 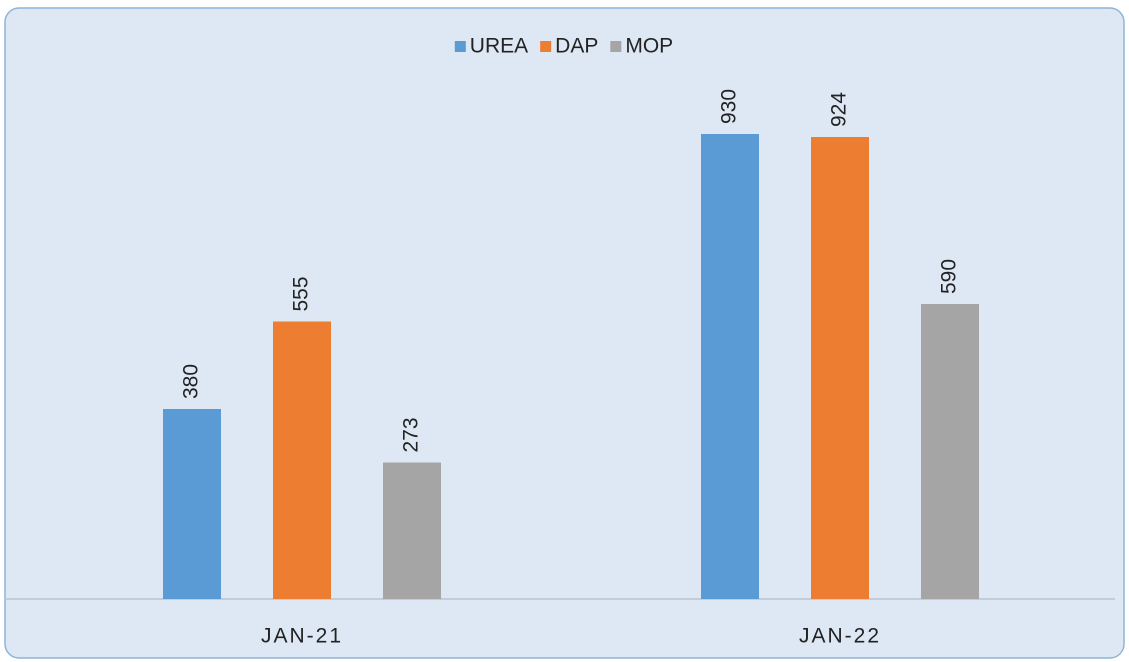 I want to click on x-tick-label: JAN-21, so click(x=302, y=636).